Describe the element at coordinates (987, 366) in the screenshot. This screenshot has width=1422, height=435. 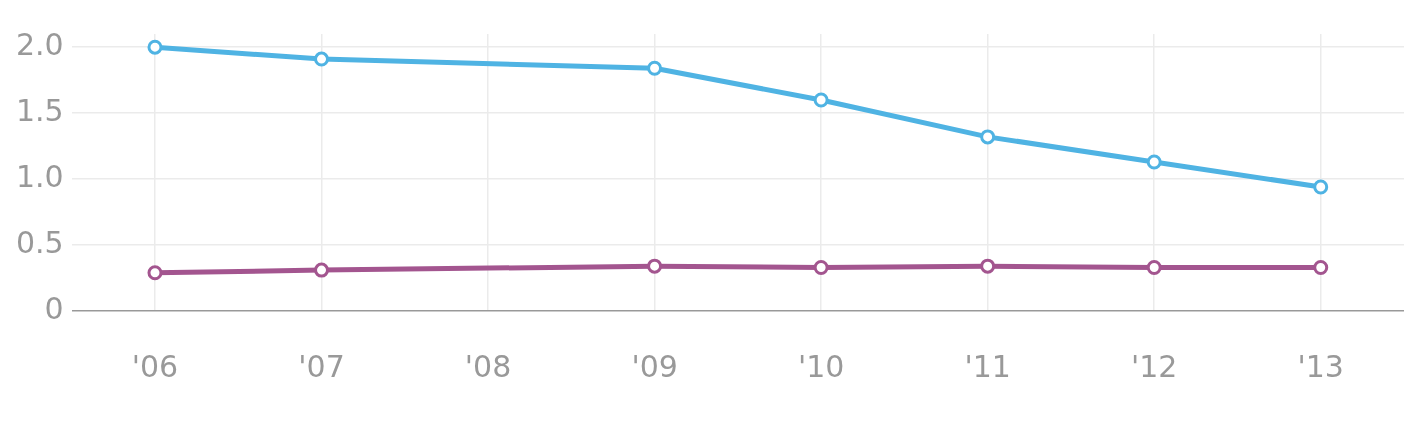
I see `x-tick-label: '11` at that location.